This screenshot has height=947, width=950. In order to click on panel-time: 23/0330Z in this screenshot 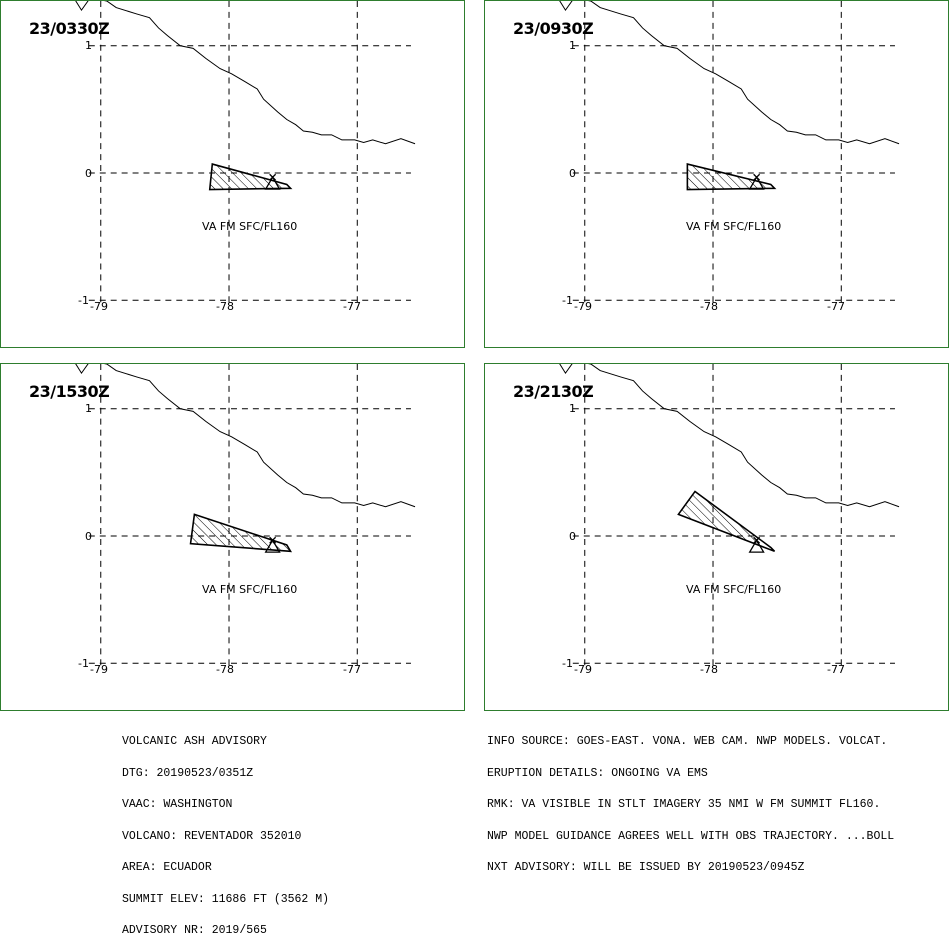, I will do `click(69, 28)`.